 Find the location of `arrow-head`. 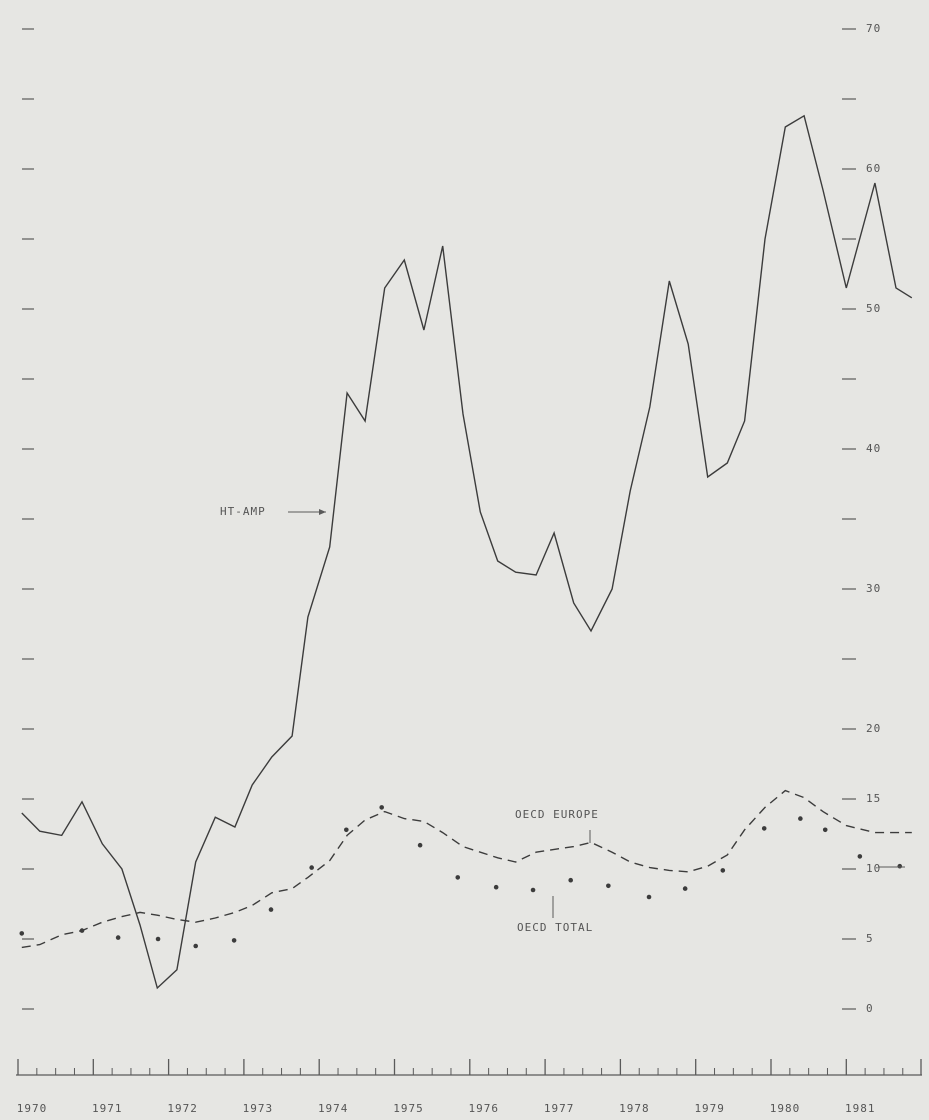

arrow-head is located at coordinates (322, 512).